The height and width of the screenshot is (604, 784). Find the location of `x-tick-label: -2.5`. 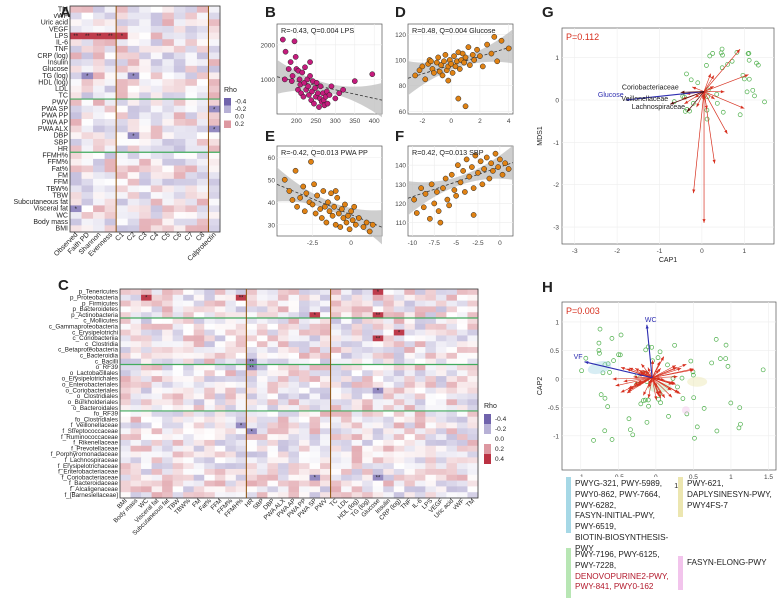

x-tick-label: -2.5 is located at coordinates (478, 243).